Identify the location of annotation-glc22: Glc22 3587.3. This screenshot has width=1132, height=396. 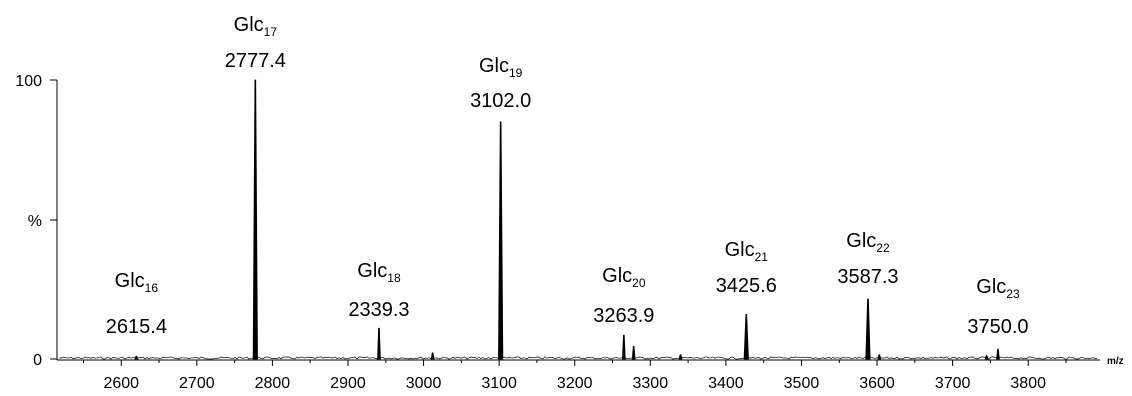
(867, 259).